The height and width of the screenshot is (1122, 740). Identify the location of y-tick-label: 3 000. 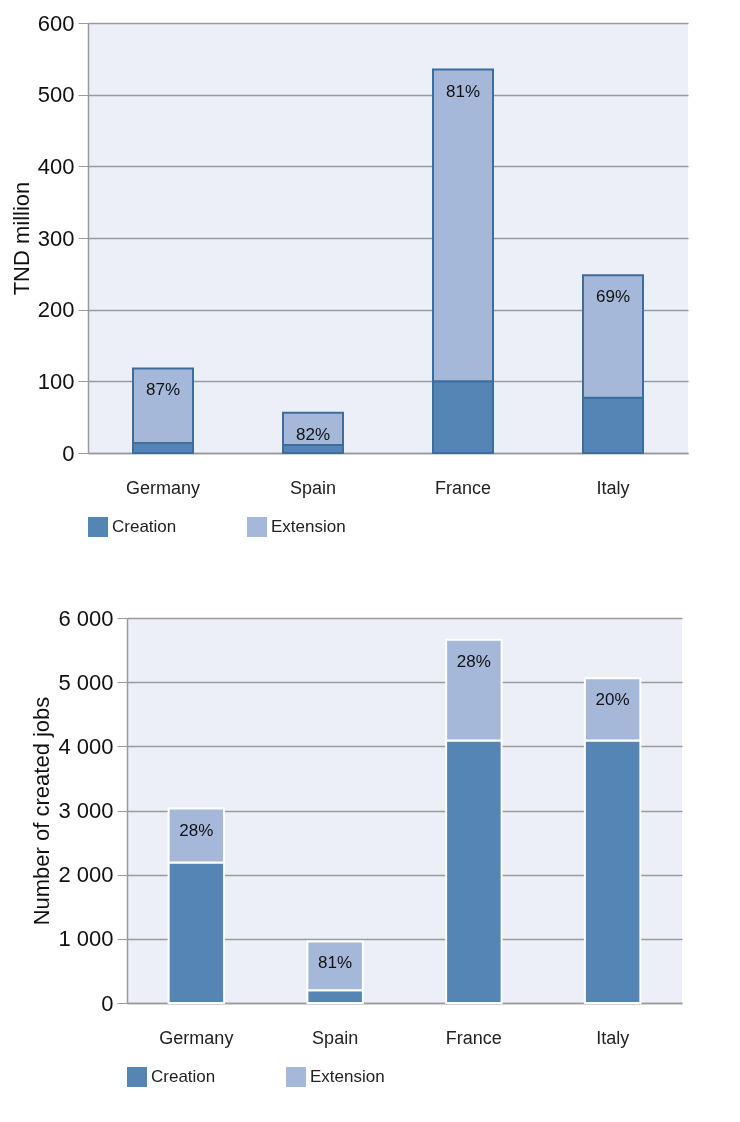
(86, 810).